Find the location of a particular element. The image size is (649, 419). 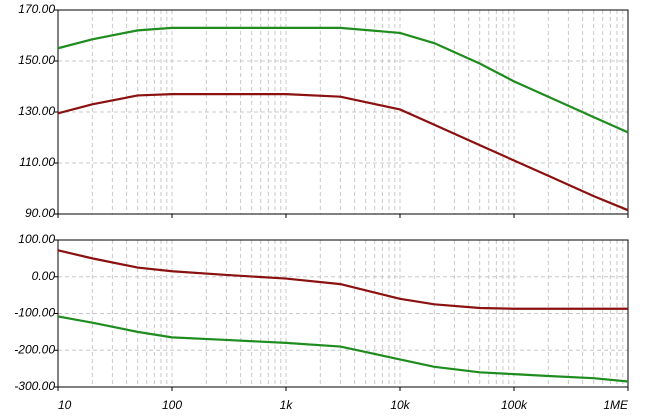

y-tick-label: -100.00 is located at coordinates (34, 313).